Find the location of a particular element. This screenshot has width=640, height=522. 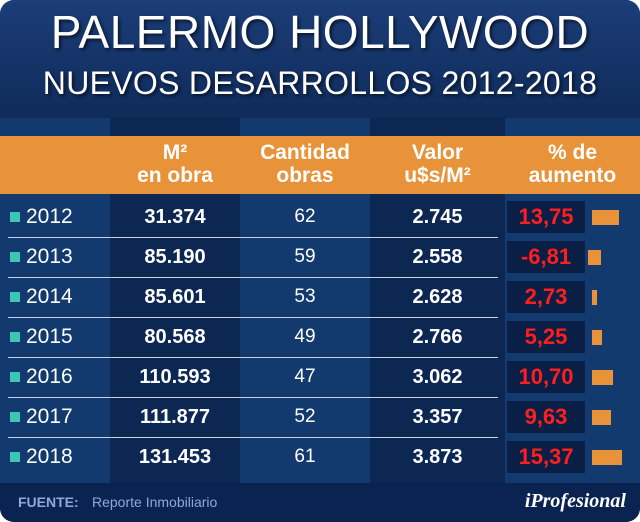

pct-value: 5,25 is located at coordinates (546, 336).